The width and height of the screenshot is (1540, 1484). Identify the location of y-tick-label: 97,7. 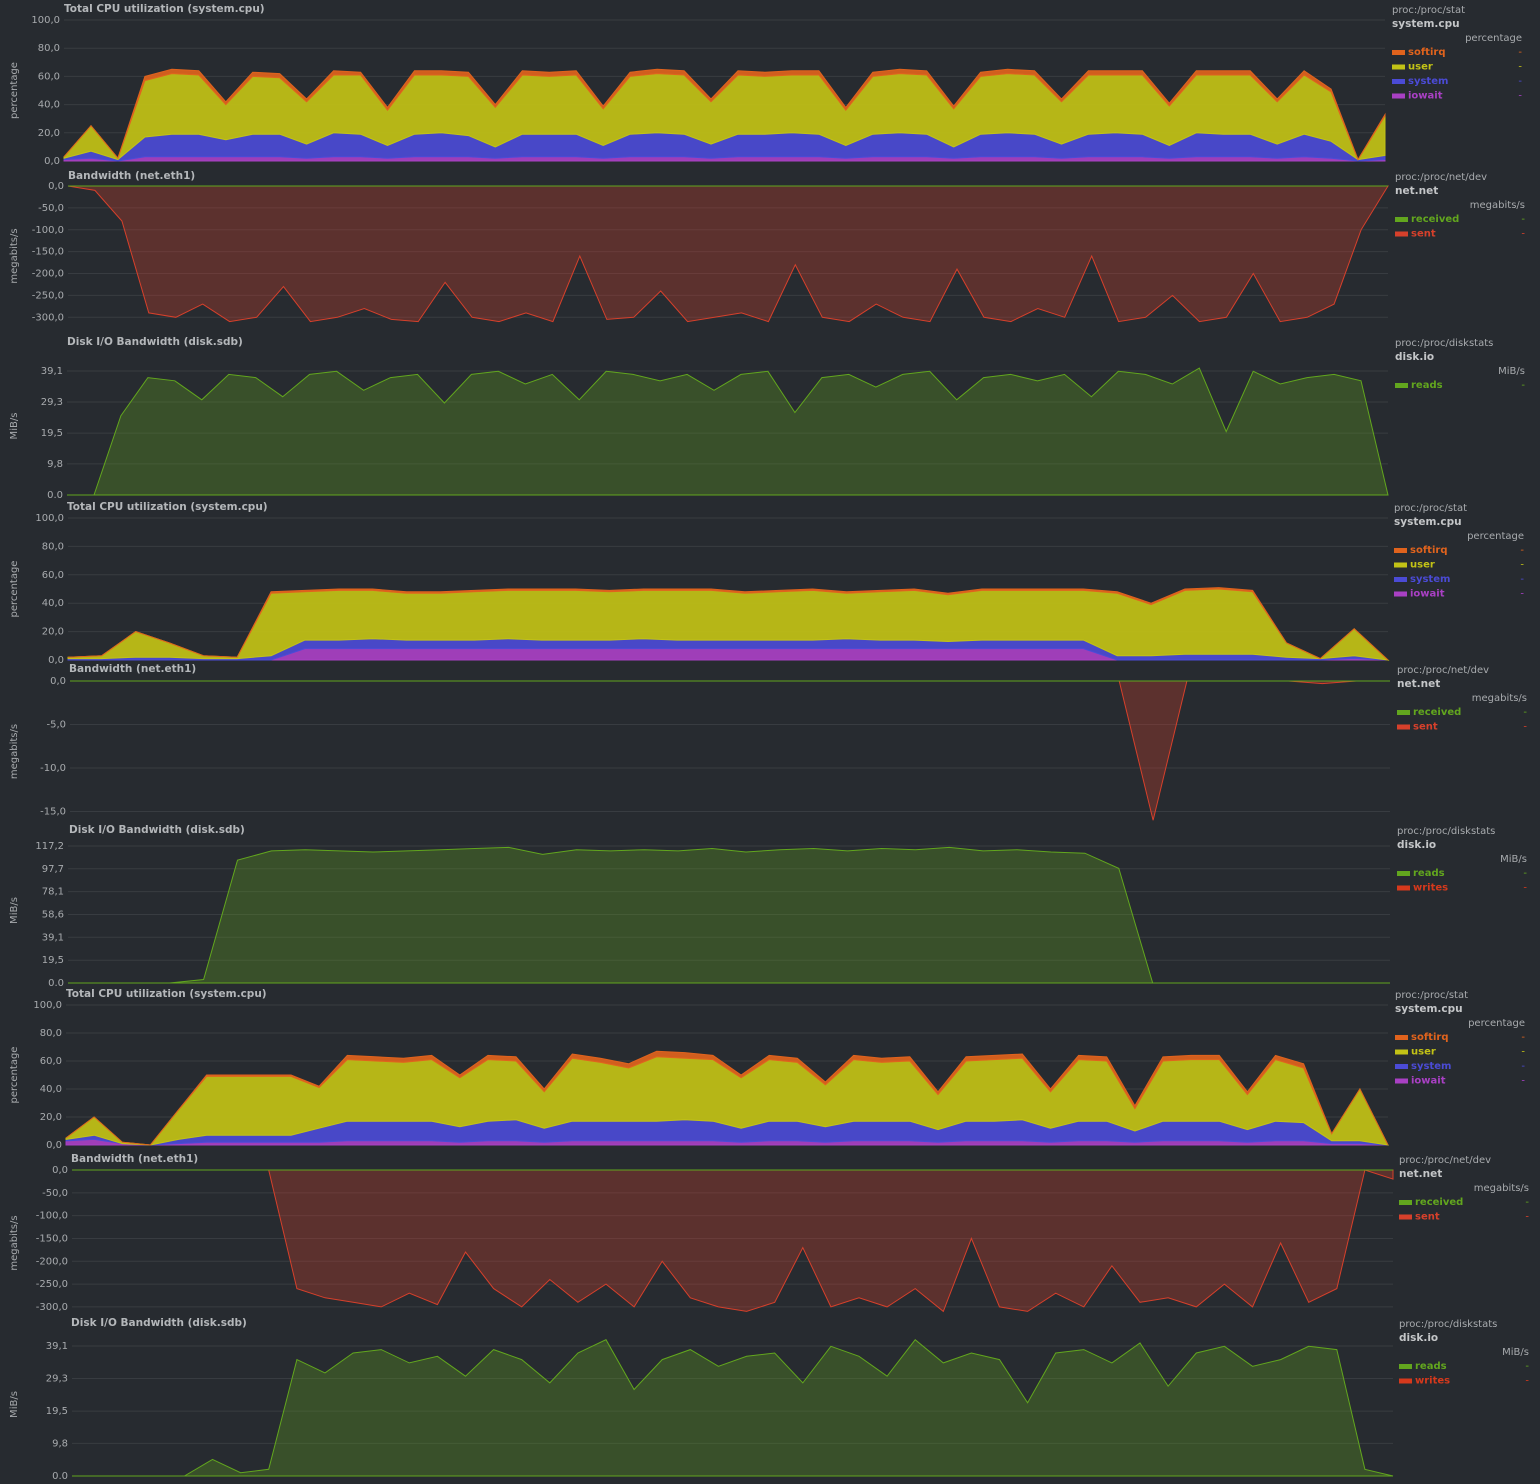
(53, 869).